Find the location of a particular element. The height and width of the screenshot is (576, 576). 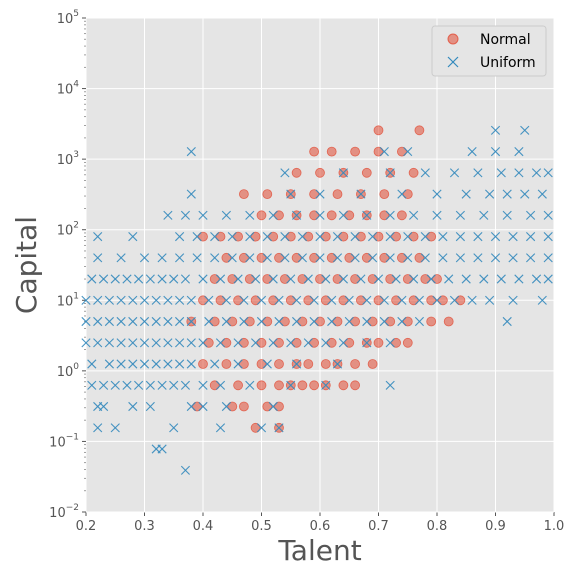

legend-box is located at coordinates (489, 51).